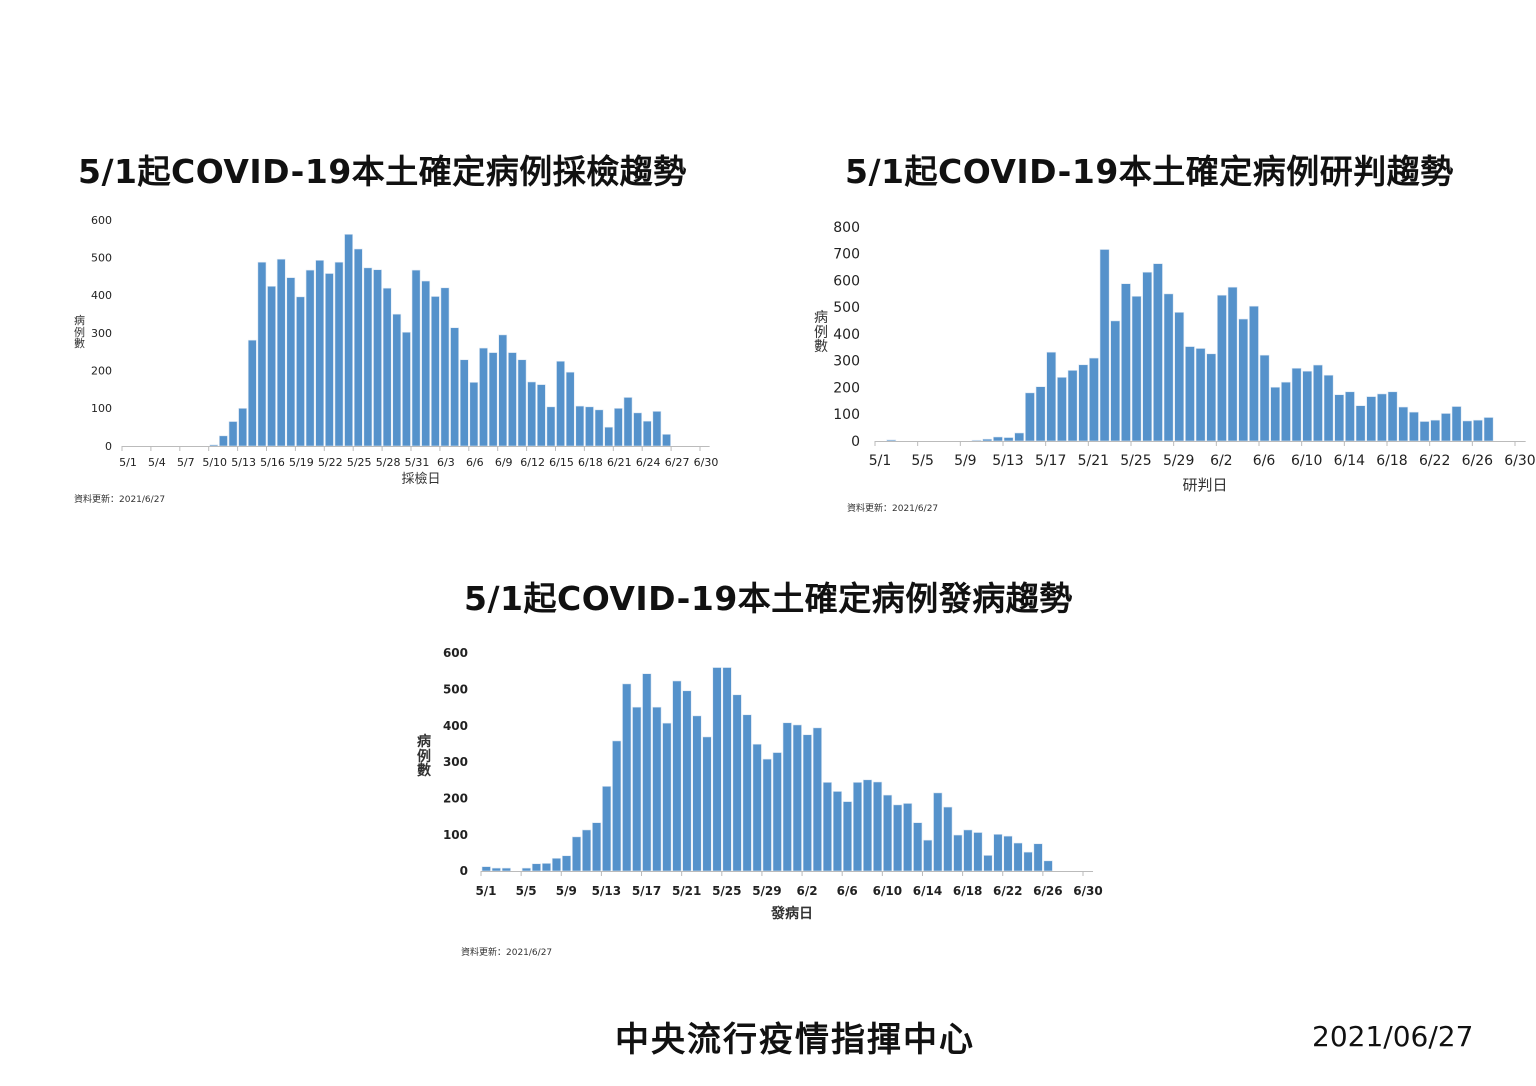  Describe the element at coordinates (606, 891) in the screenshot. I see `x-tick-label: 5/13` at that location.